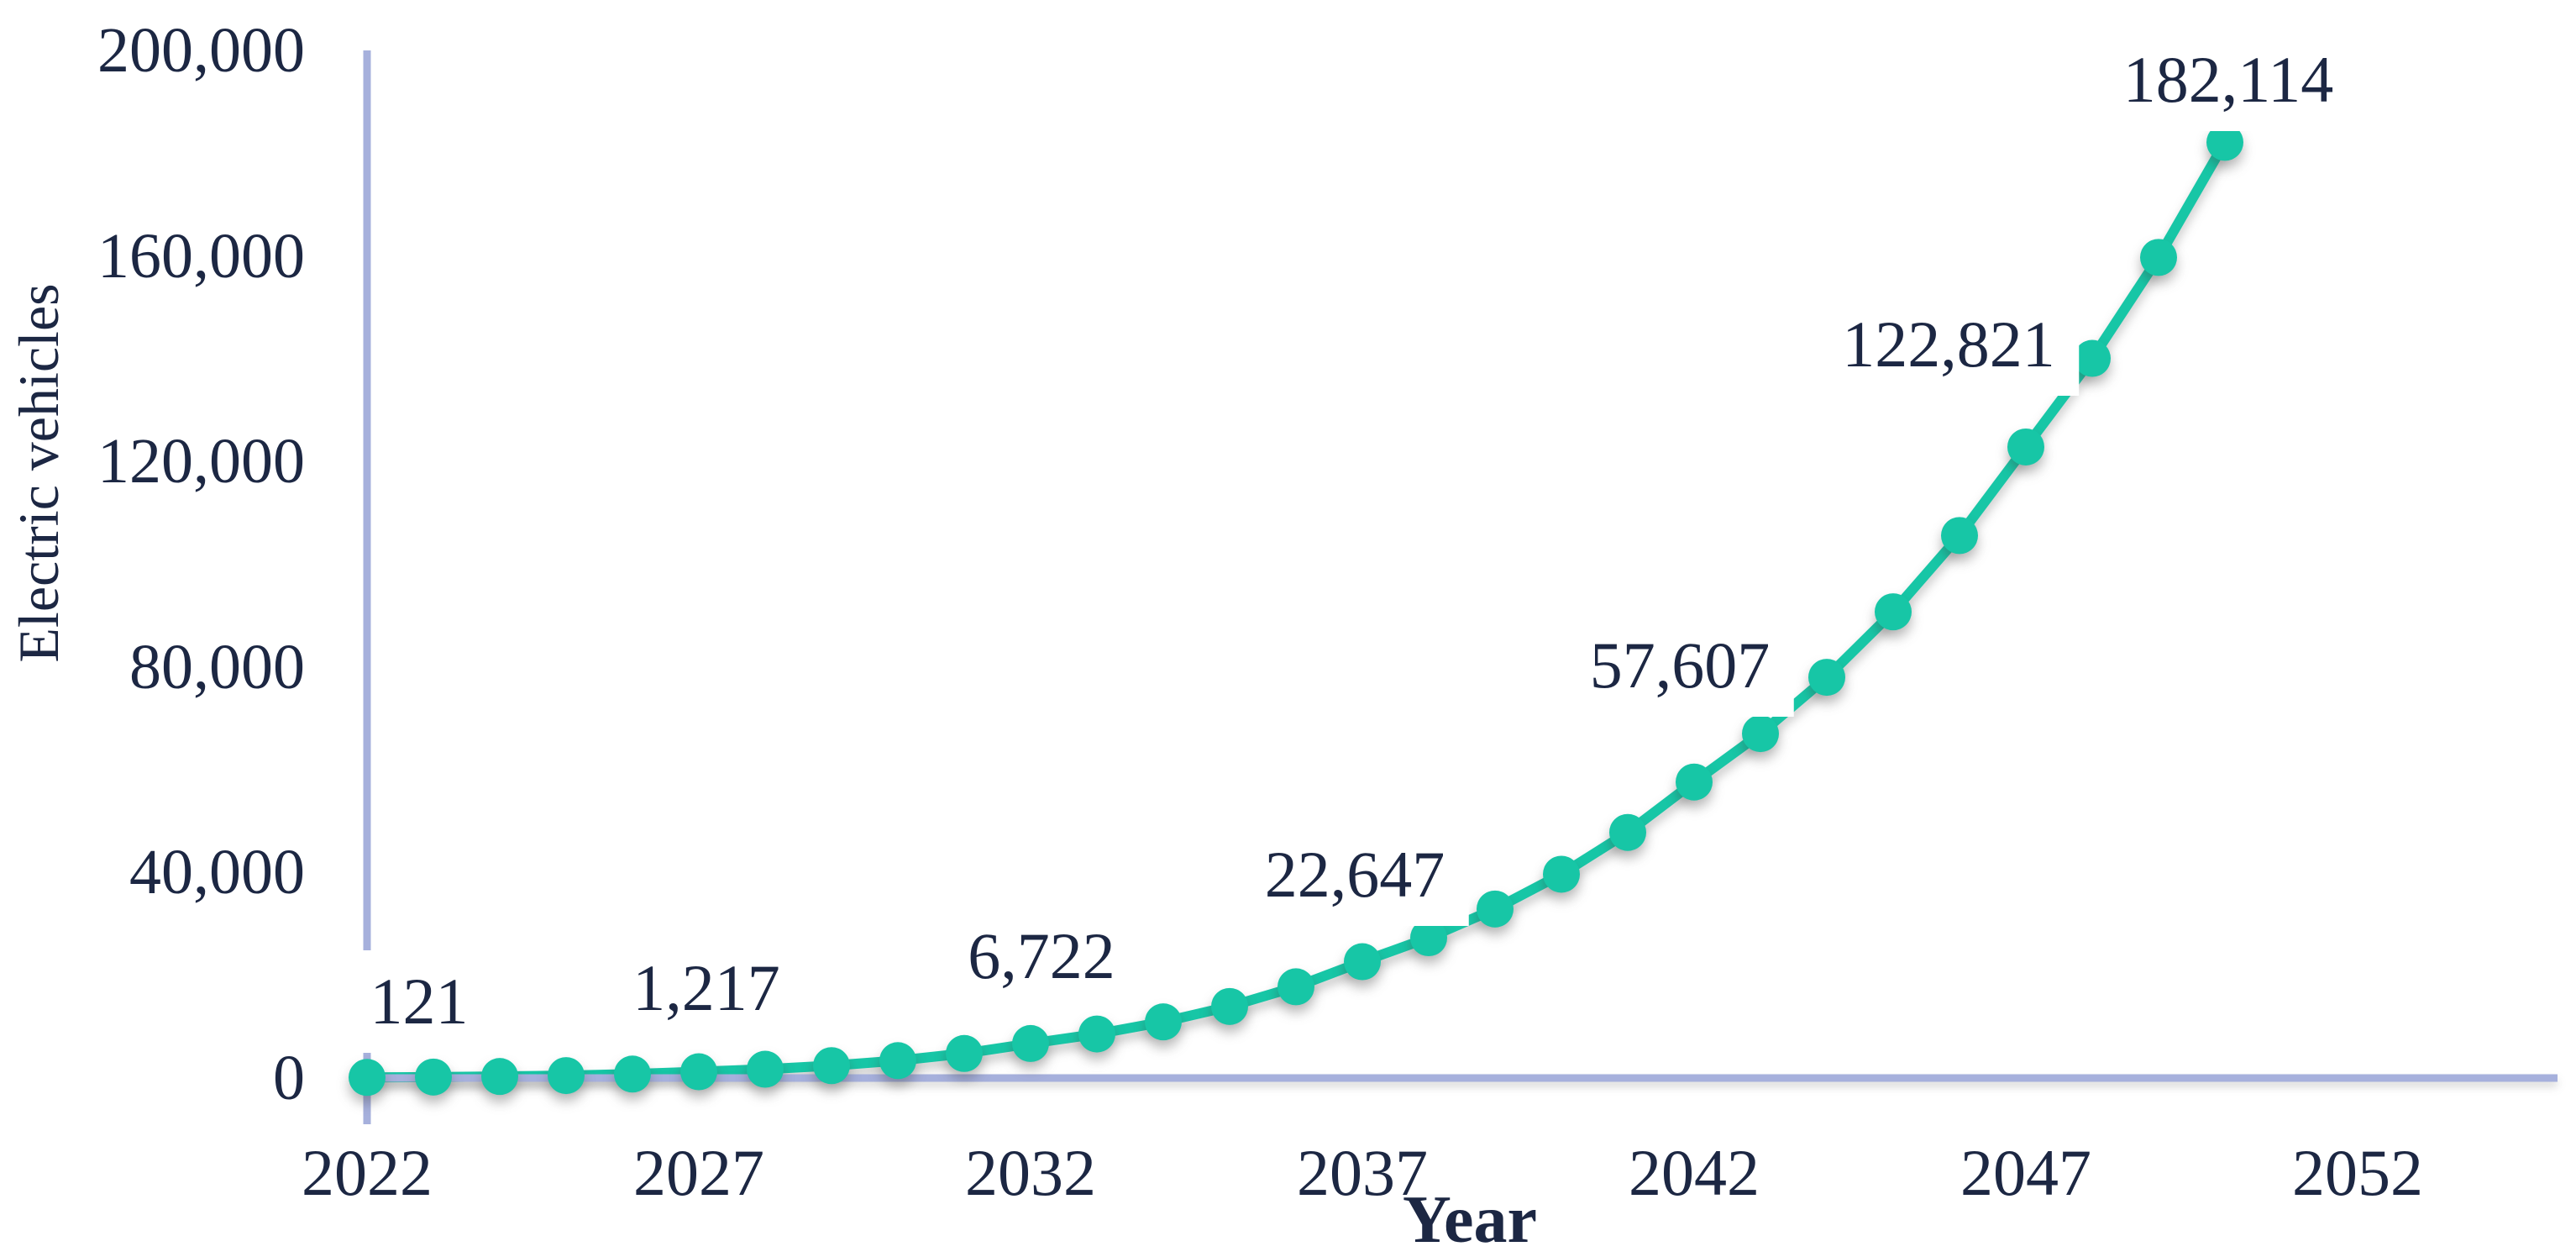 Image resolution: width=2576 pixels, height=1257 pixels. What do you see at coordinates (2224, 142) in the screenshot?
I see `data-point-2050` at bounding box center [2224, 142].